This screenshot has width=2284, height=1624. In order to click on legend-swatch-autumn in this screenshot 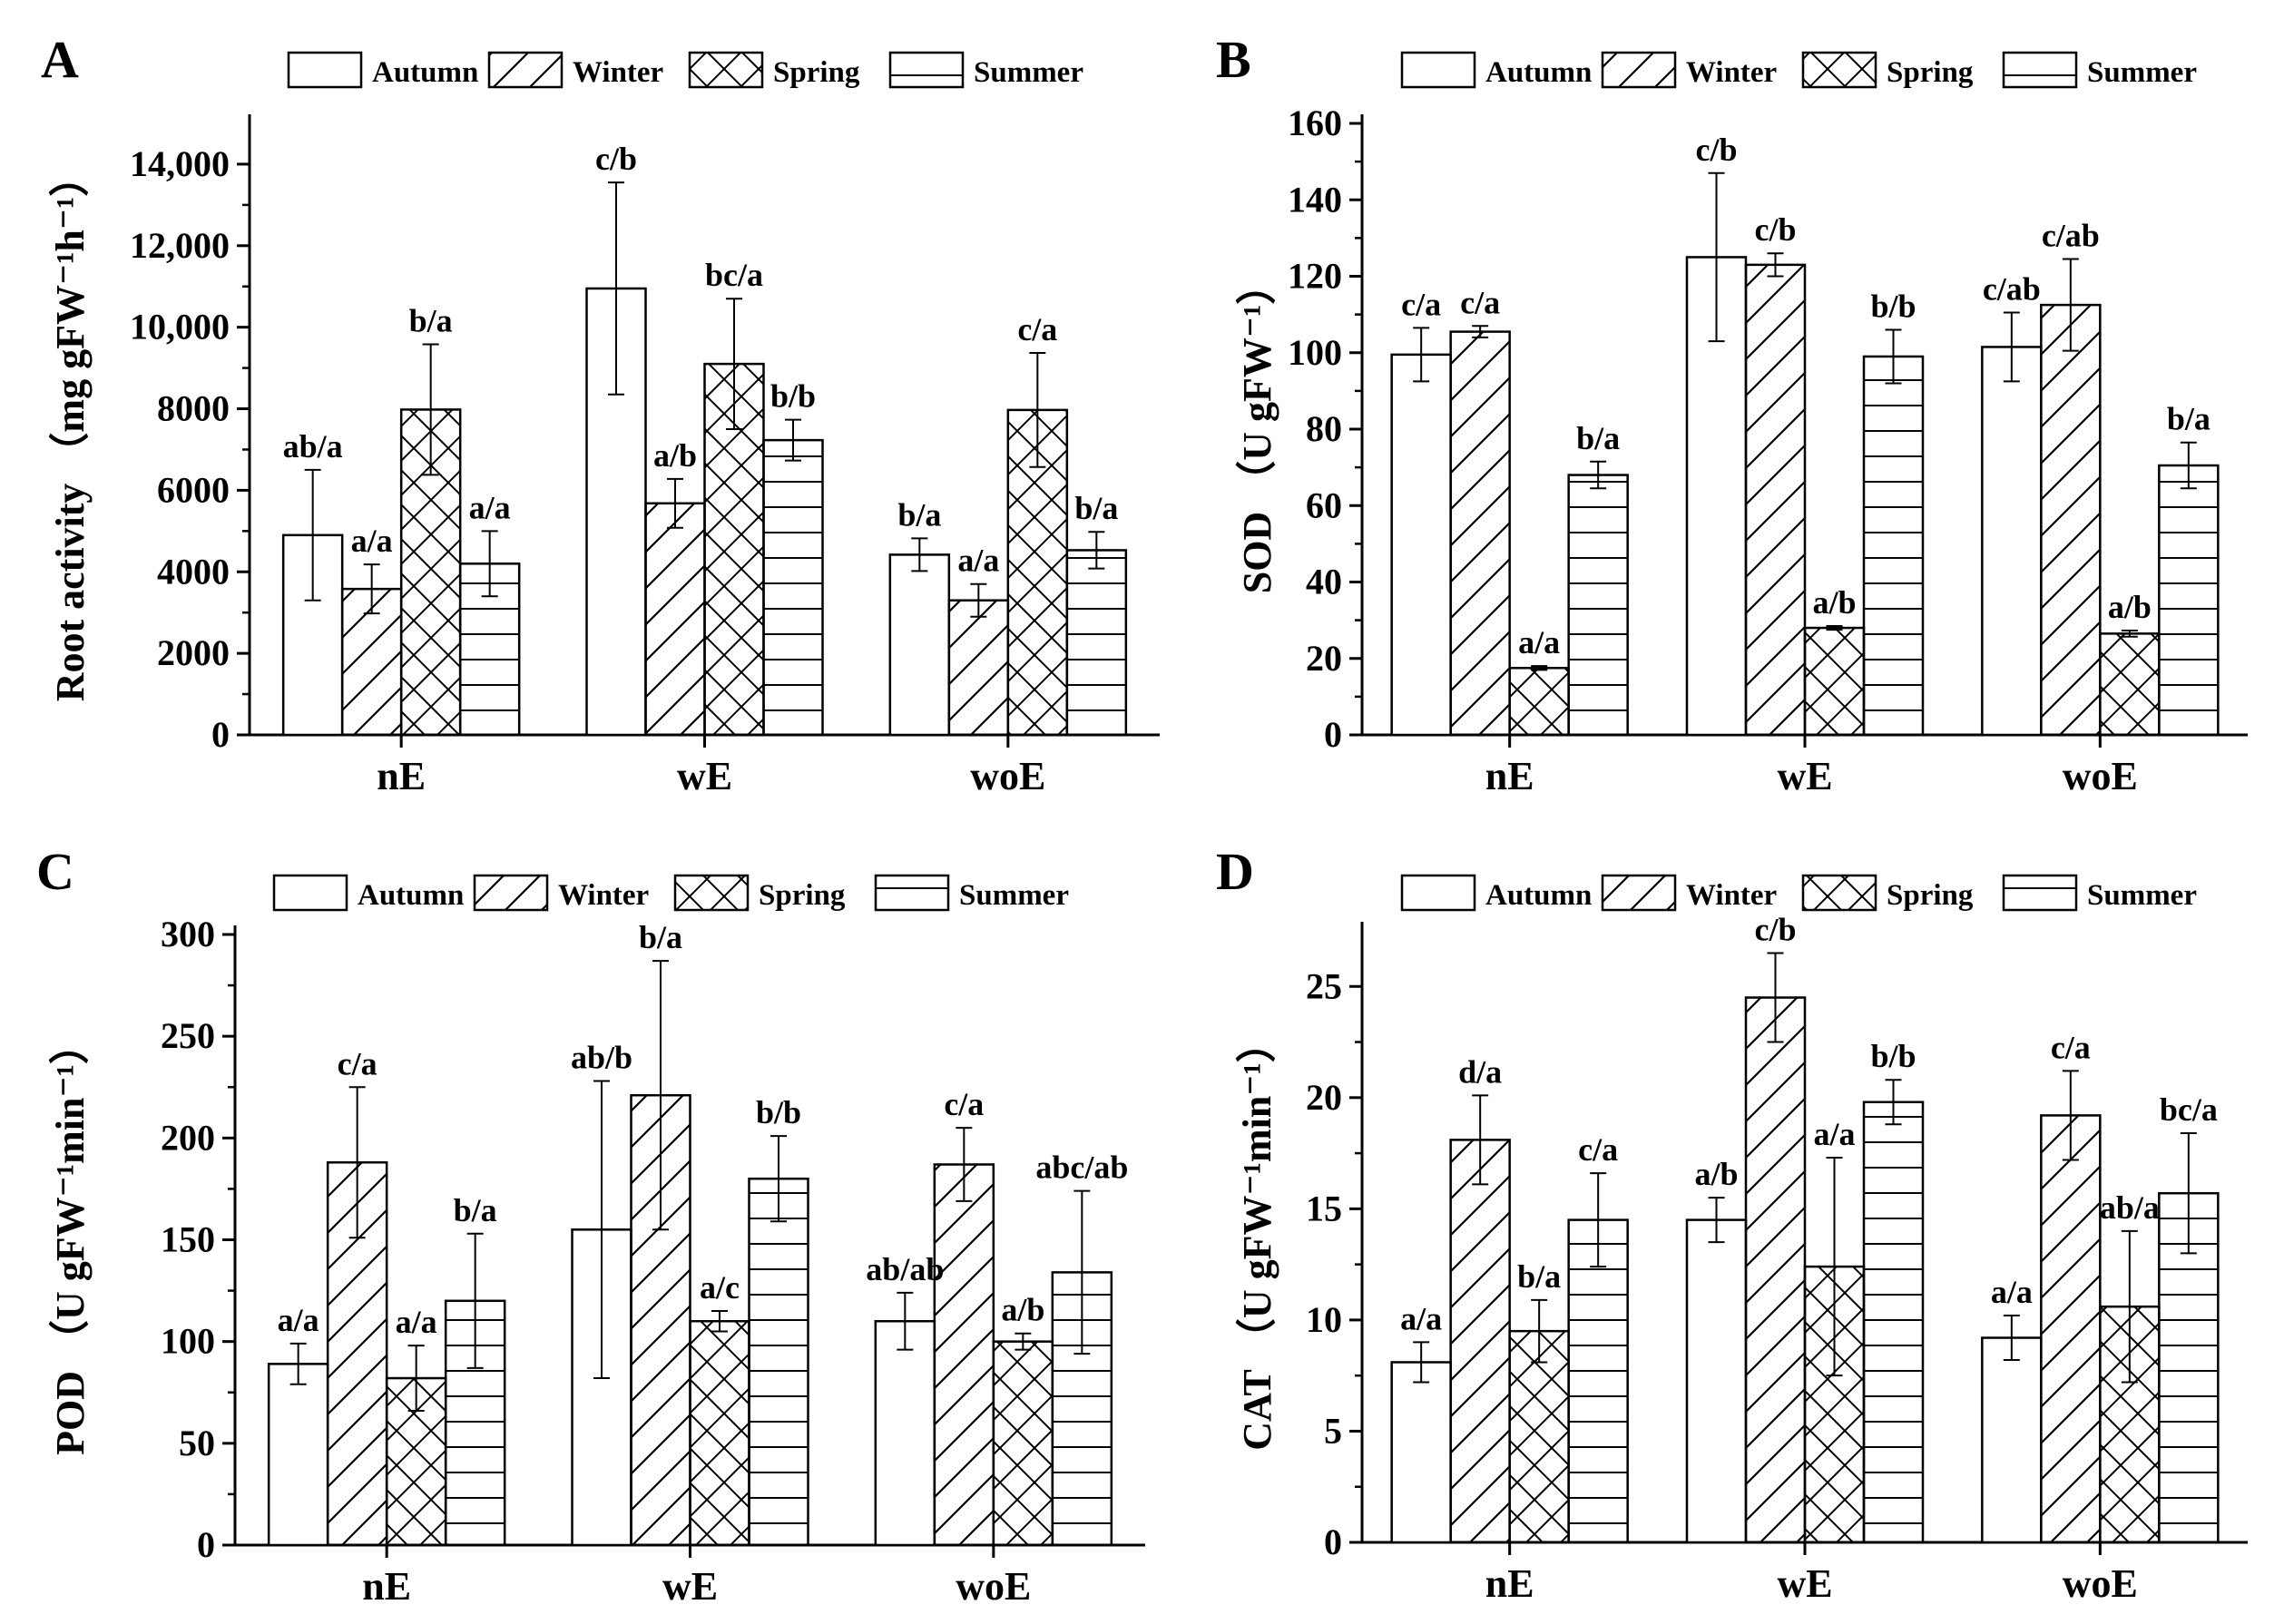, I will do `click(1438, 893)`.